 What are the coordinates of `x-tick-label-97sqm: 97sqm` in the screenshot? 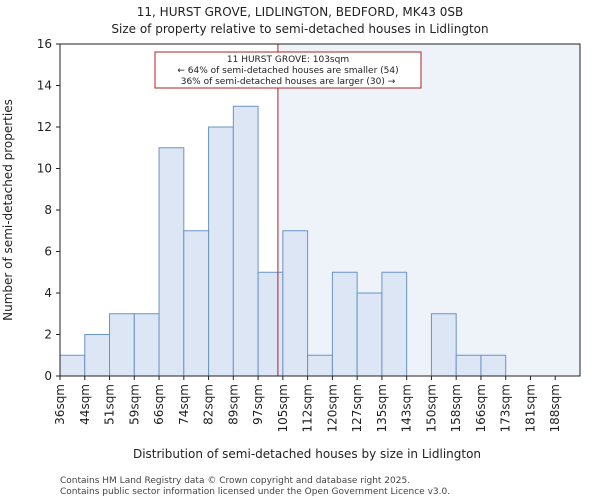 It's located at (258, 404).